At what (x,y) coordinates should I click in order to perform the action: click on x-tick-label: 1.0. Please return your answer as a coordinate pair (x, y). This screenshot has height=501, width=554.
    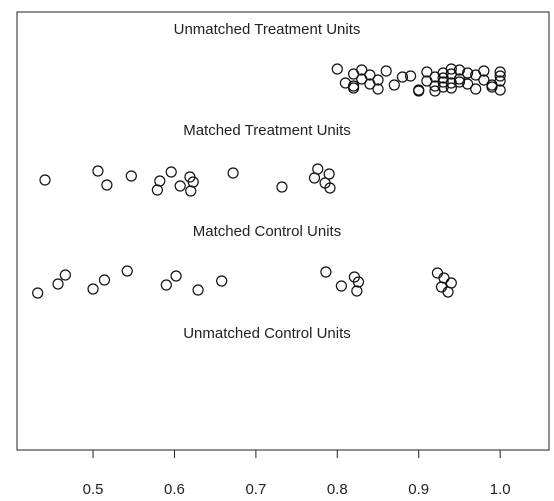
    Looking at the image, I should click on (500, 489).